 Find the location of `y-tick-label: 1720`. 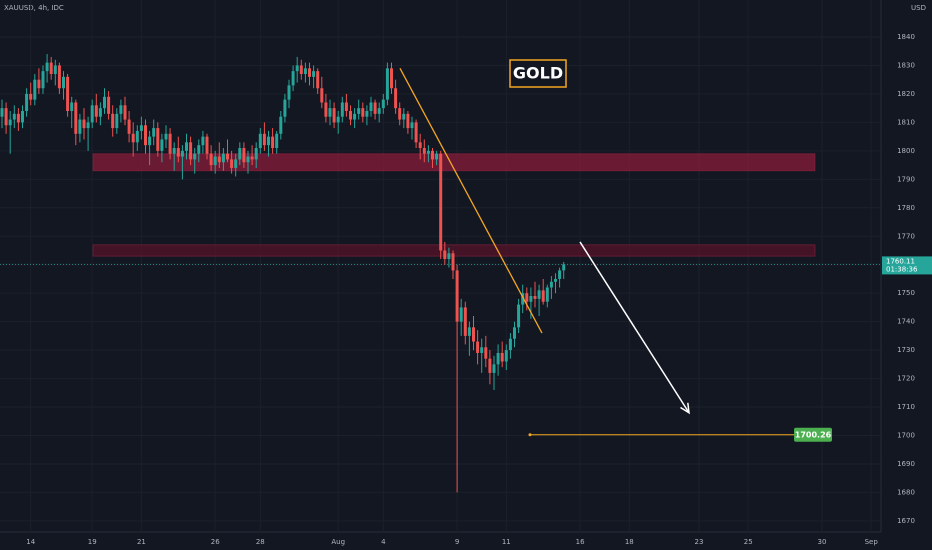

y-tick-label: 1720 is located at coordinates (906, 379).